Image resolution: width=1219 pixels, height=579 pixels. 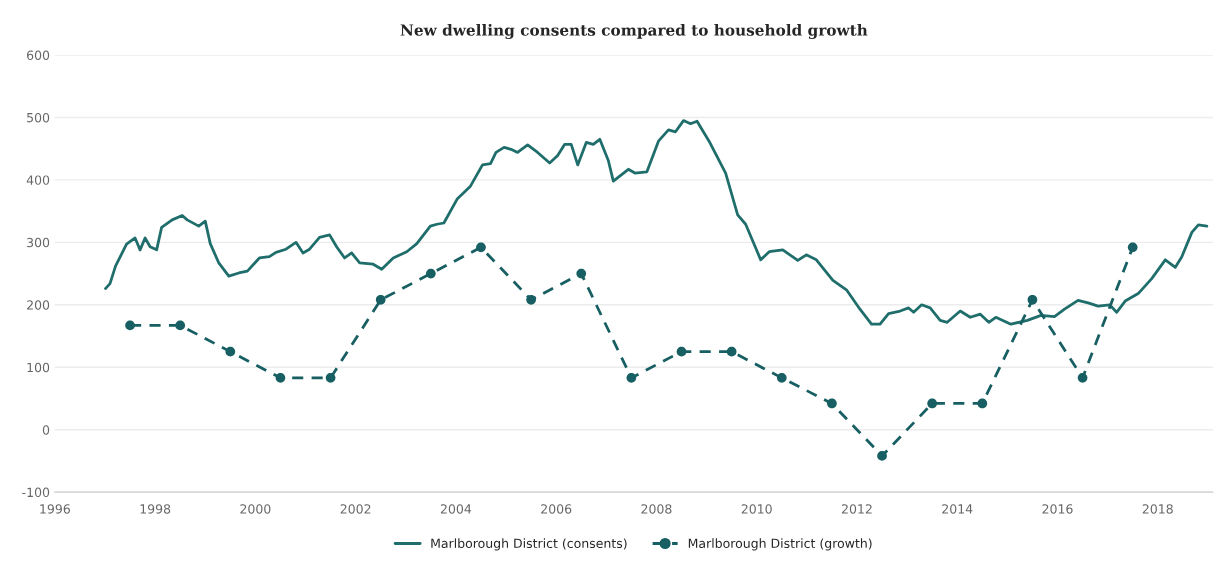 What do you see at coordinates (255, 509) in the screenshot?
I see `x-tick-label: 2000` at bounding box center [255, 509].